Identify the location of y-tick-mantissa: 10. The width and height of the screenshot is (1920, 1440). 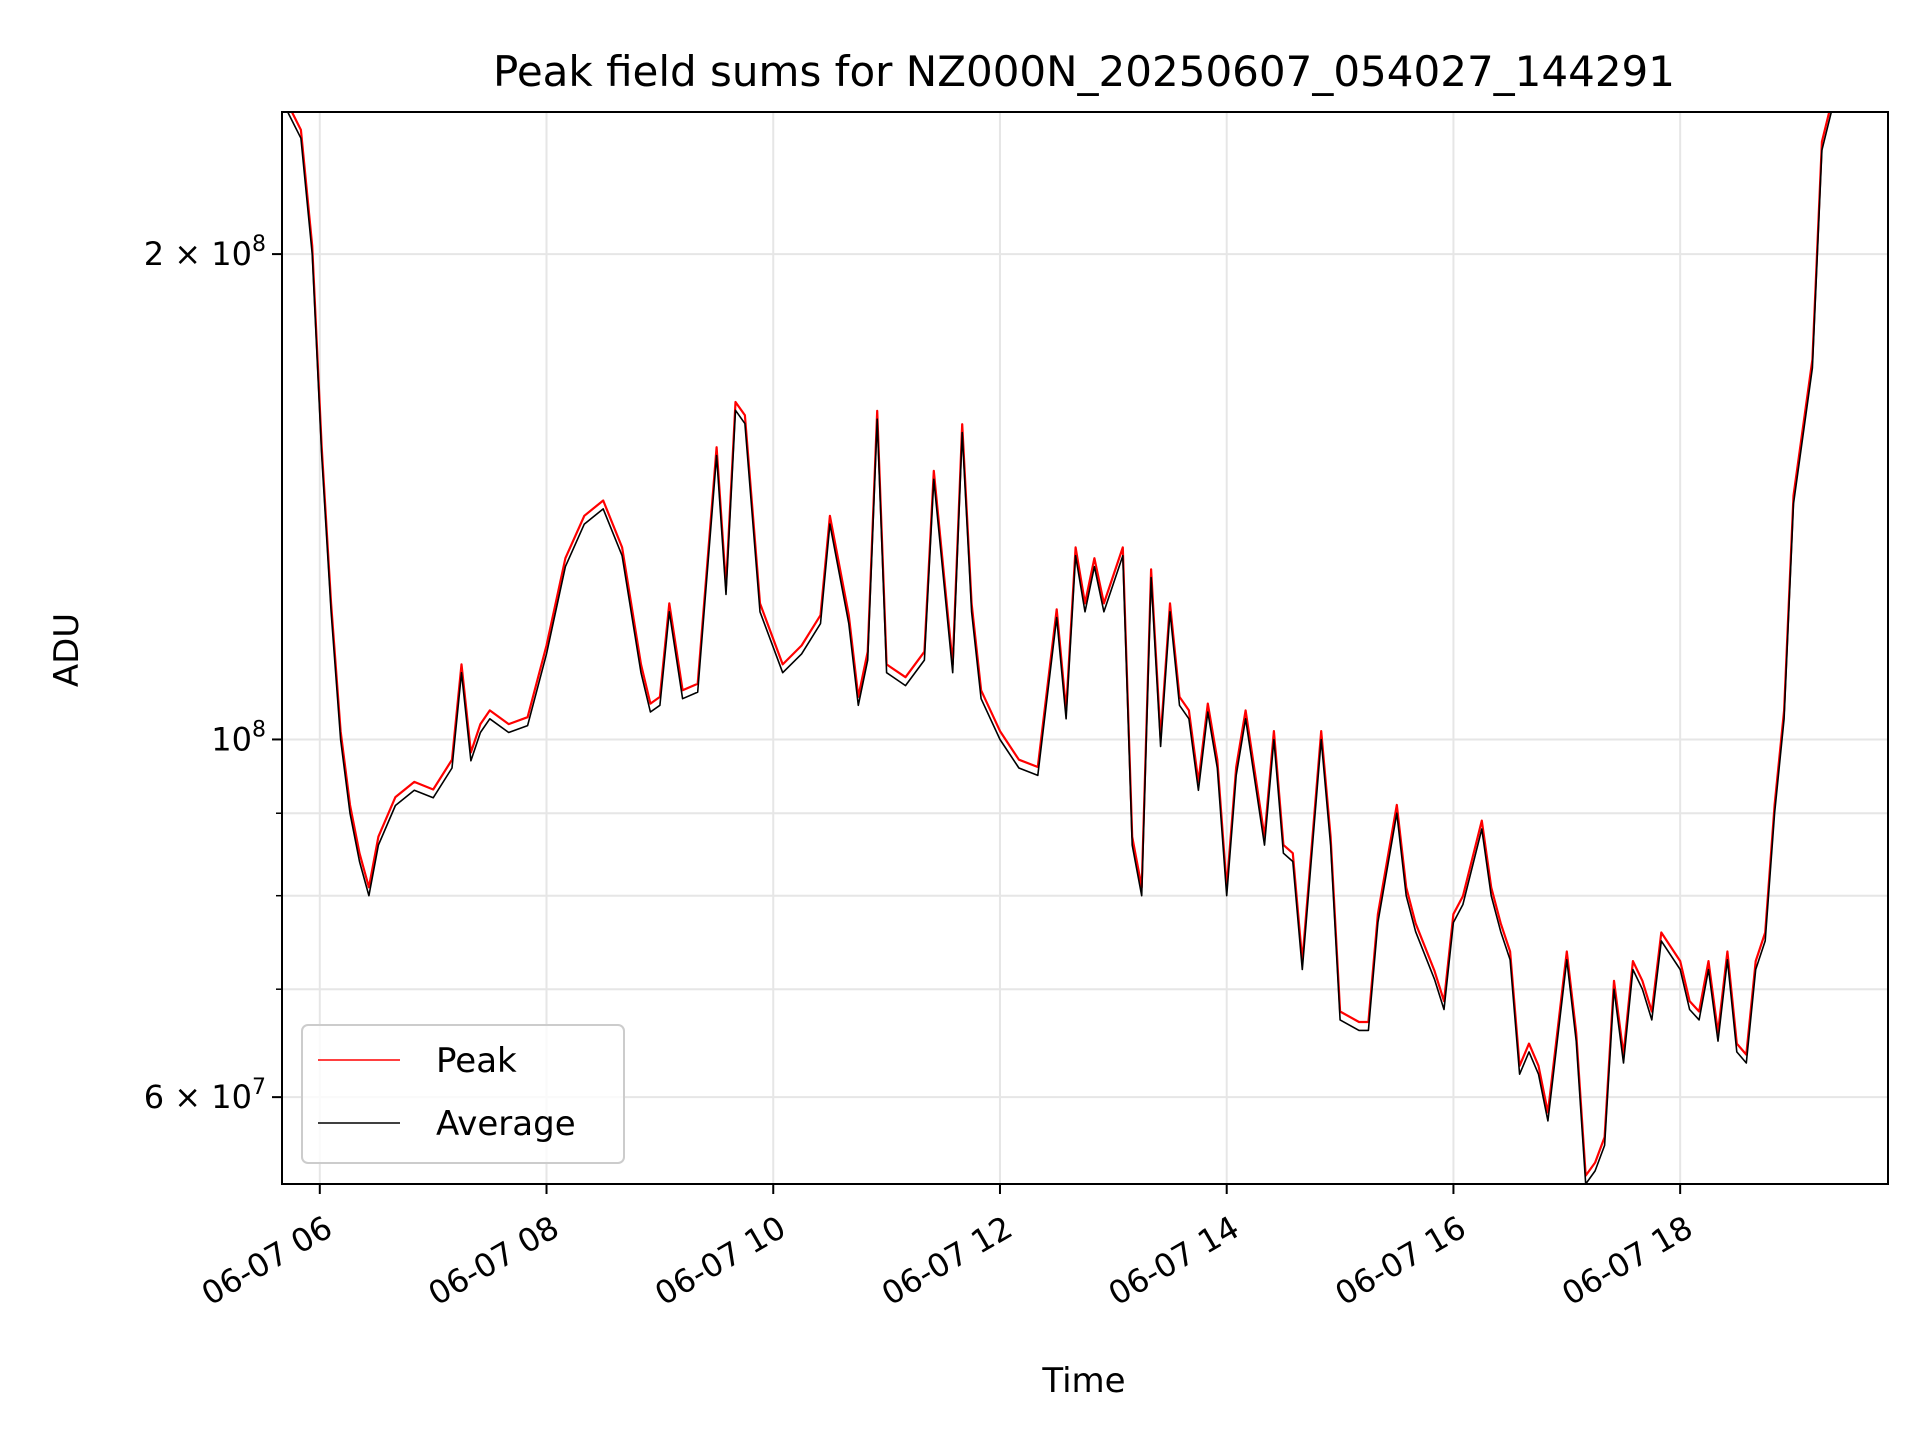
(231, 739).